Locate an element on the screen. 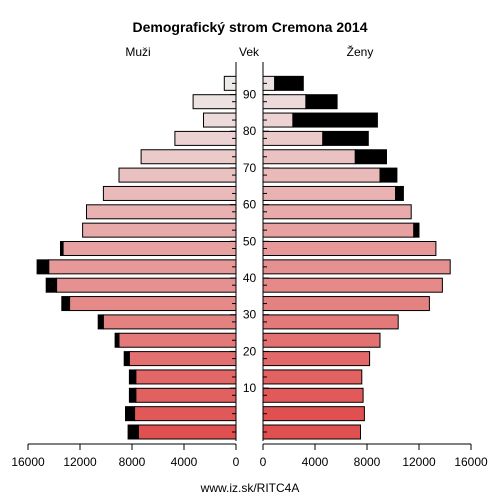 The image size is (500, 500). x-tick-label-left-0: 0 is located at coordinates (236, 462).